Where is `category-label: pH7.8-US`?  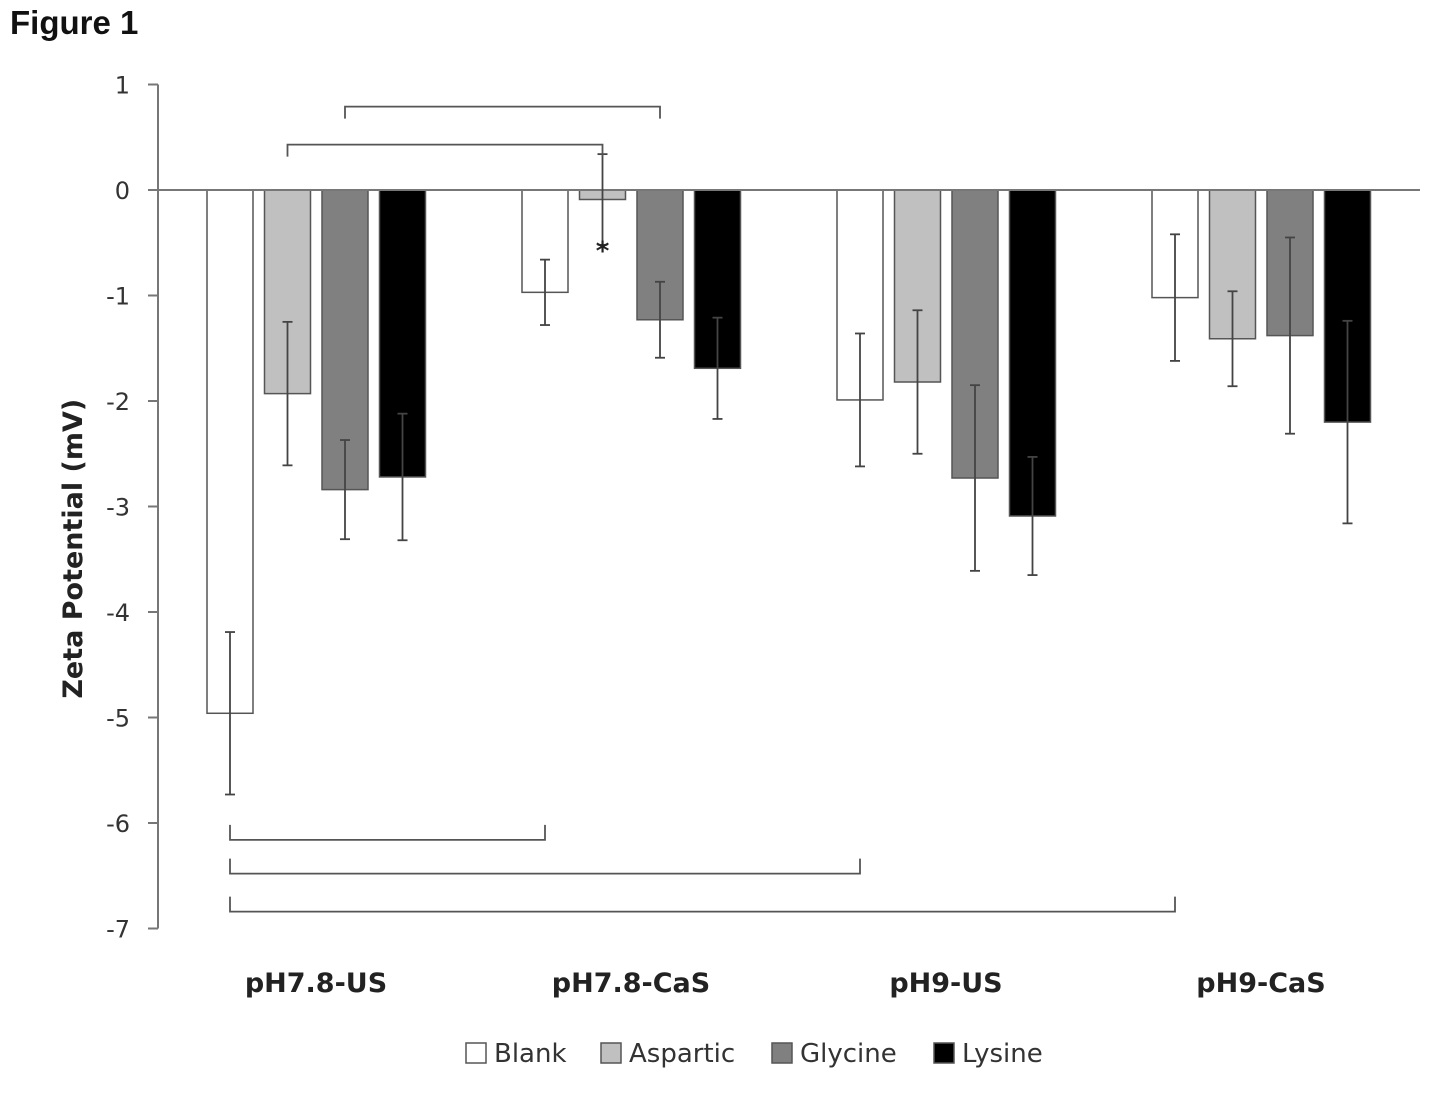 category-label: pH7.8-US is located at coordinates (316, 983).